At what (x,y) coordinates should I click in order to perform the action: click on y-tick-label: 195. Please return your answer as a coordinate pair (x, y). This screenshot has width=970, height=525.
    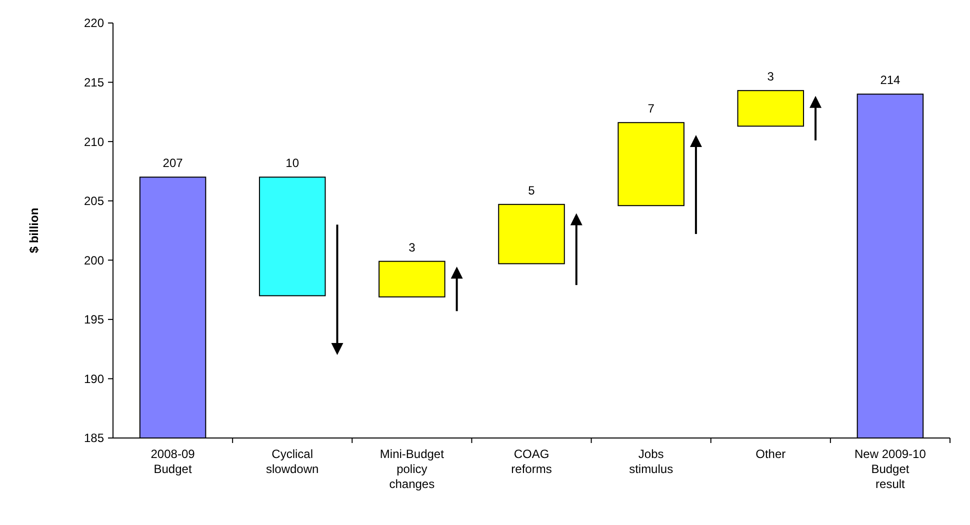
    Looking at the image, I should click on (94, 319).